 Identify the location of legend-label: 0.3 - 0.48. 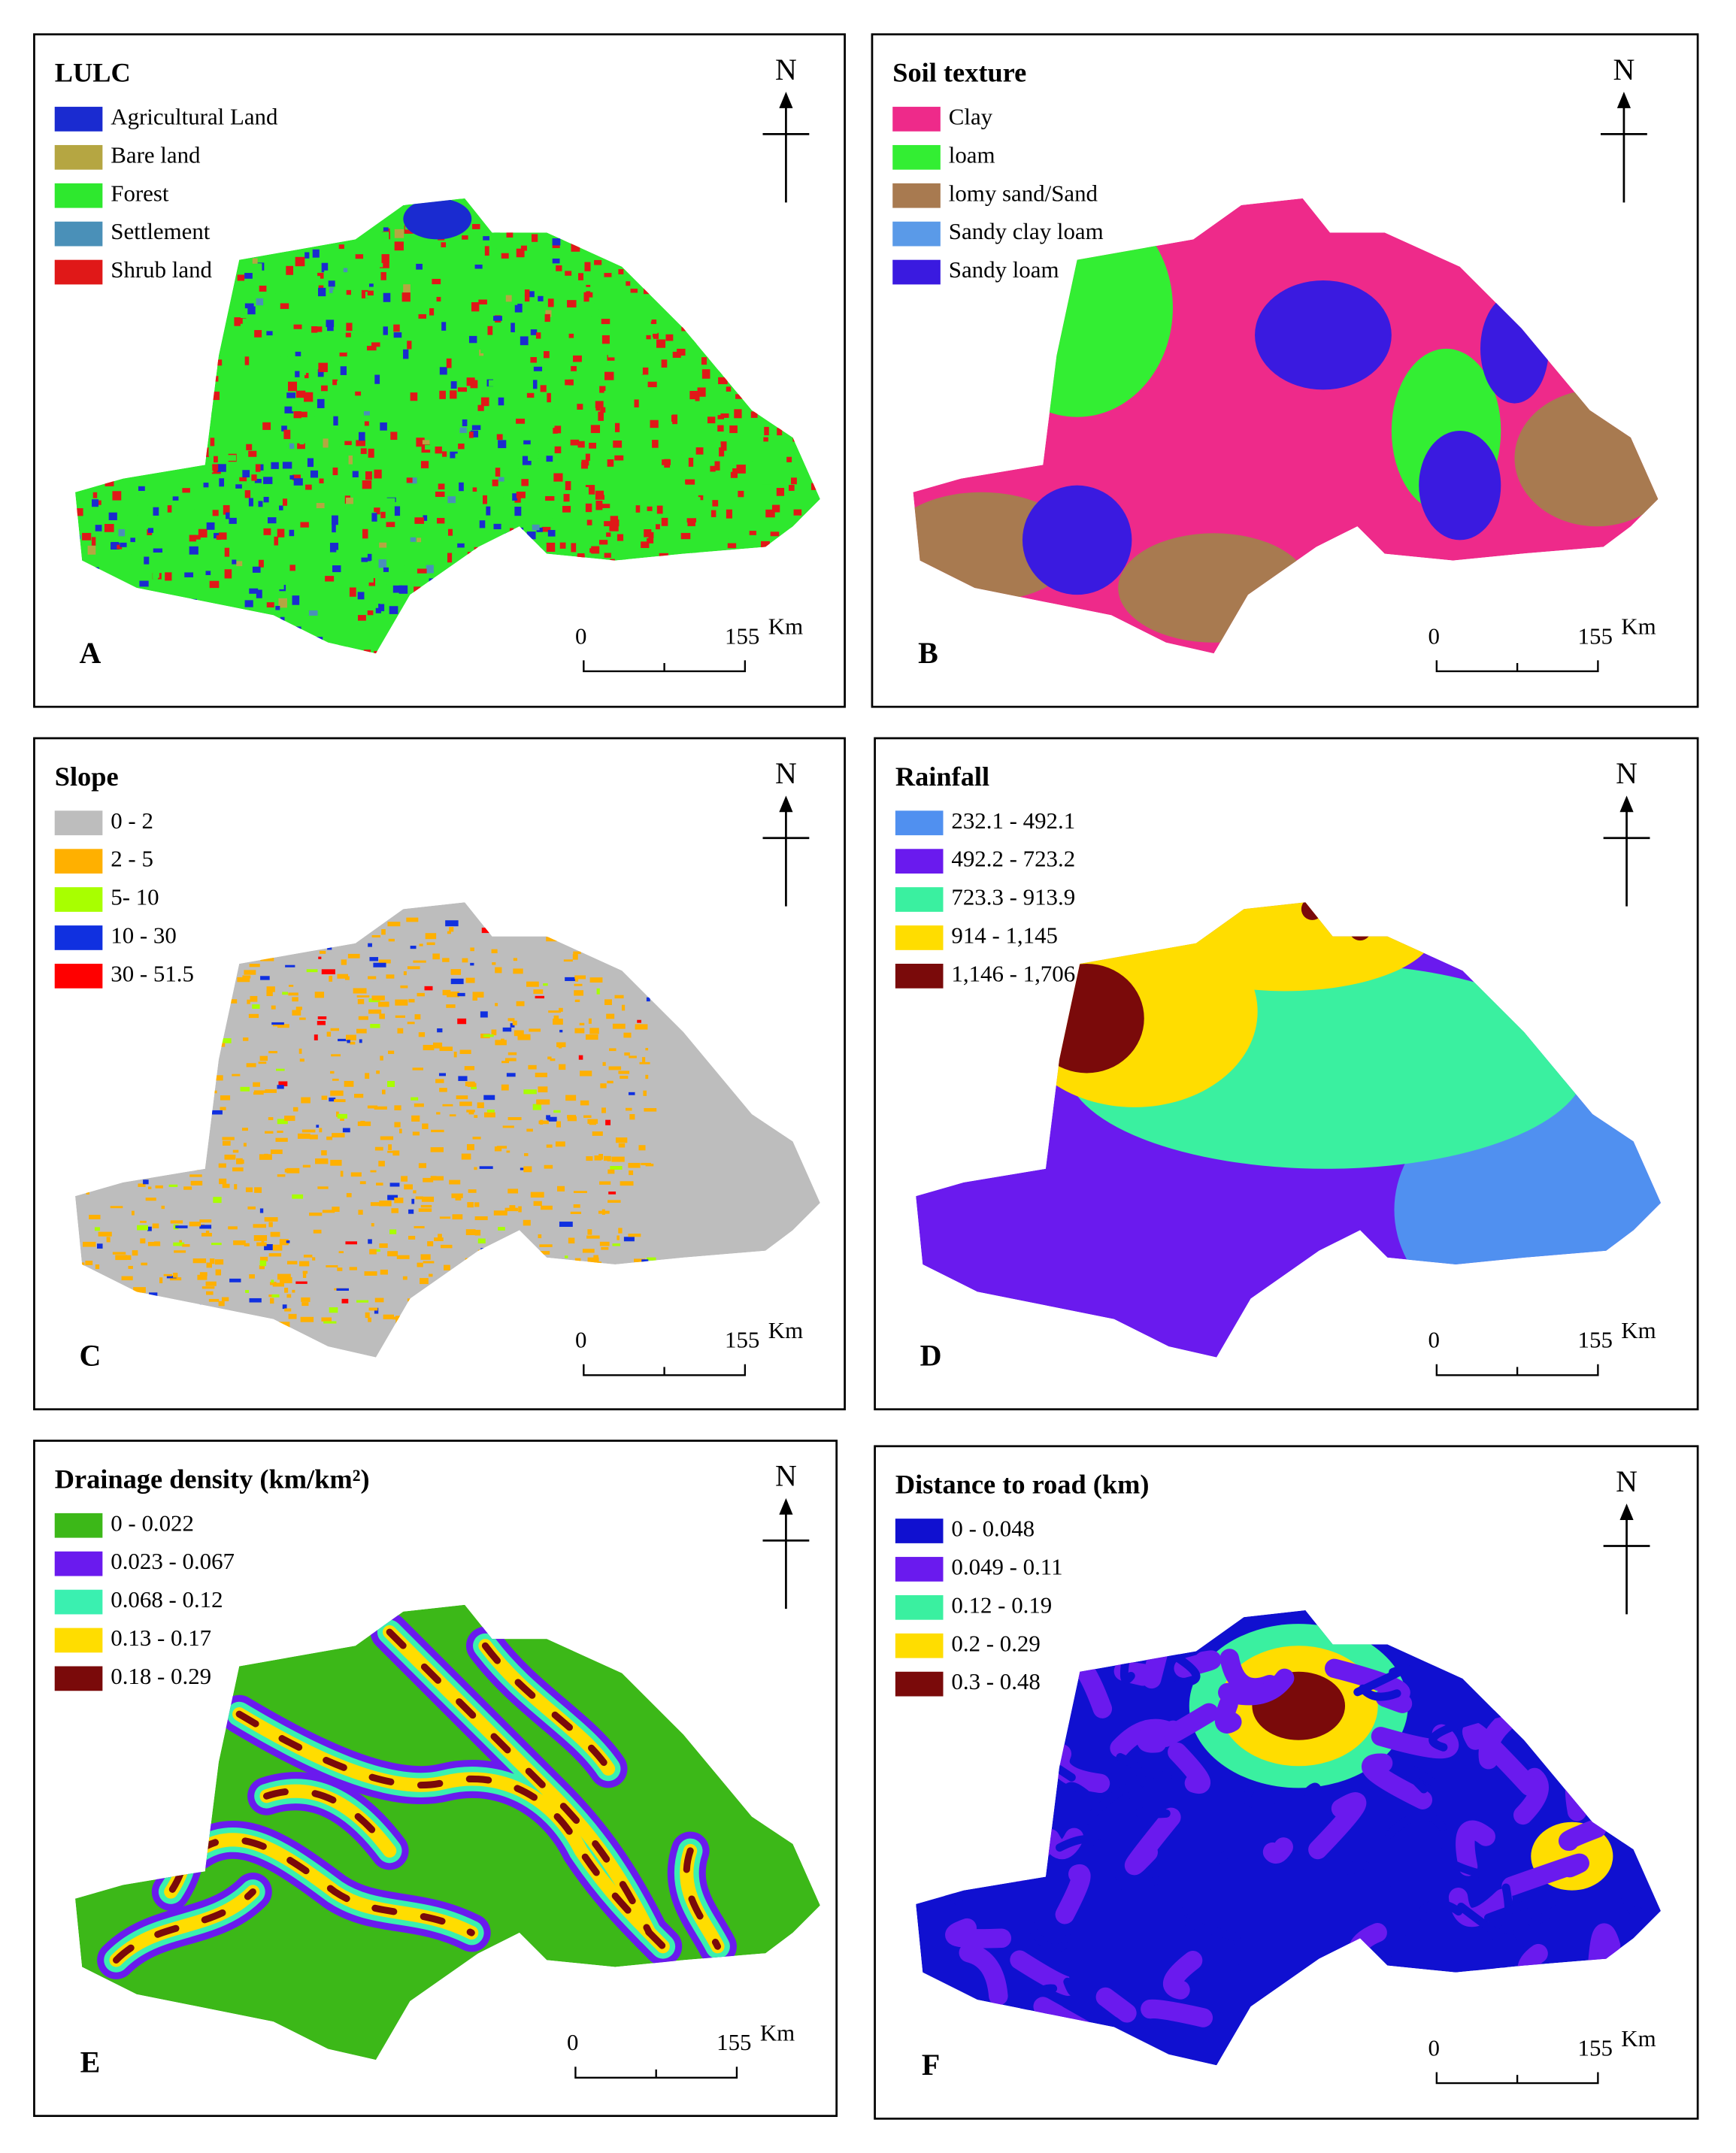
(995, 1681).